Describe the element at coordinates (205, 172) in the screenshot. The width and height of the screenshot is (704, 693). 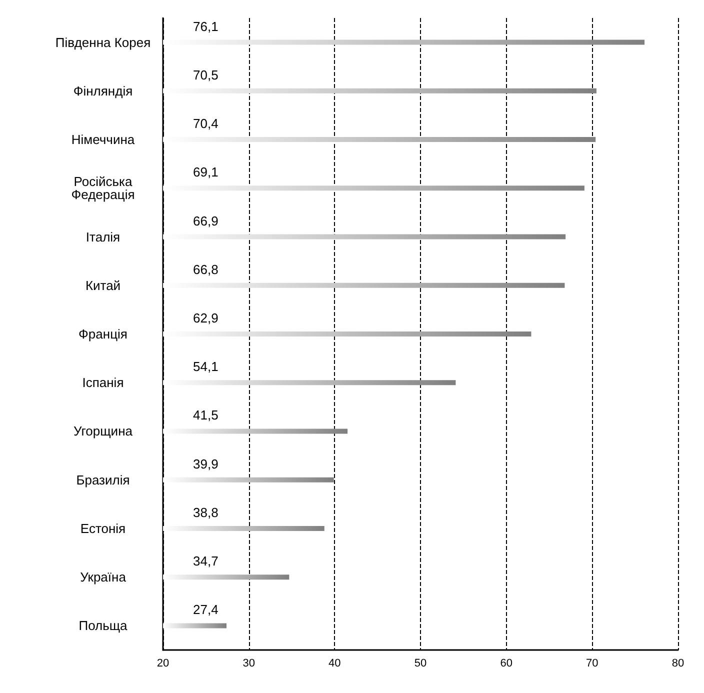
I see `data-label: 69,1` at that location.